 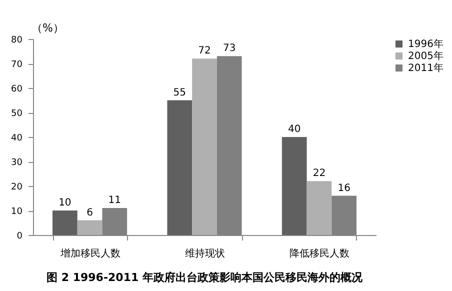 What do you see at coordinates (17, 163) in the screenshot?
I see `y-tick-label: 30` at bounding box center [17, 163].